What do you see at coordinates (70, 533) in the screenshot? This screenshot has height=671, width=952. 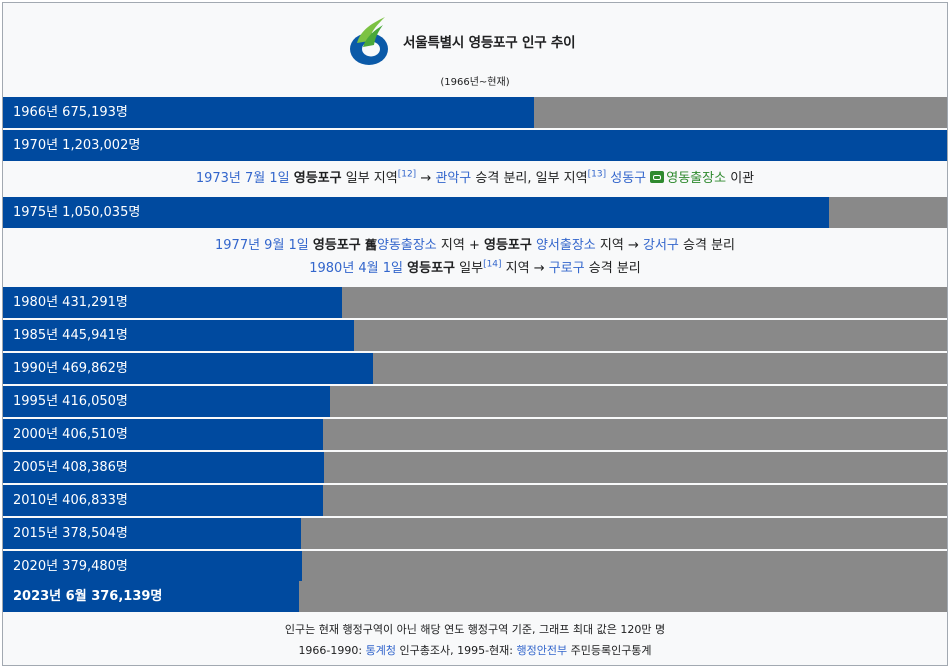 I see `bar-label: 2015년 378,504명` at bounding box center [70, 533].